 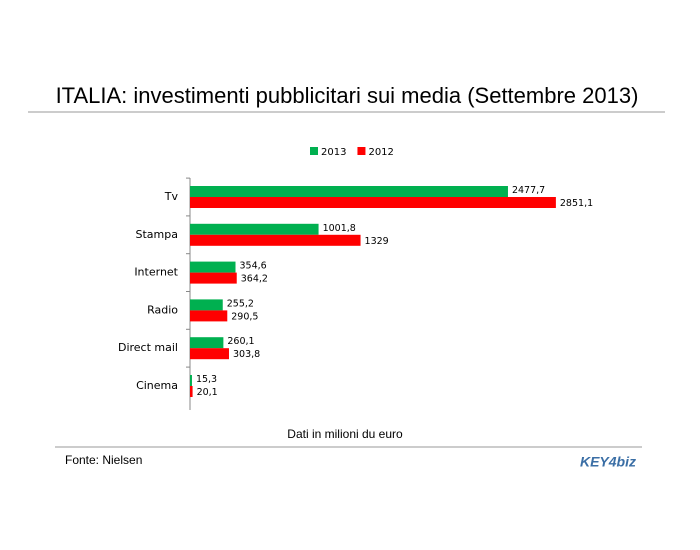 What do you see at coordinates (345, 434) in the screenshot?
I see `x-axis-label: Dati in milioni du euro` at bounding box center [345, 434].